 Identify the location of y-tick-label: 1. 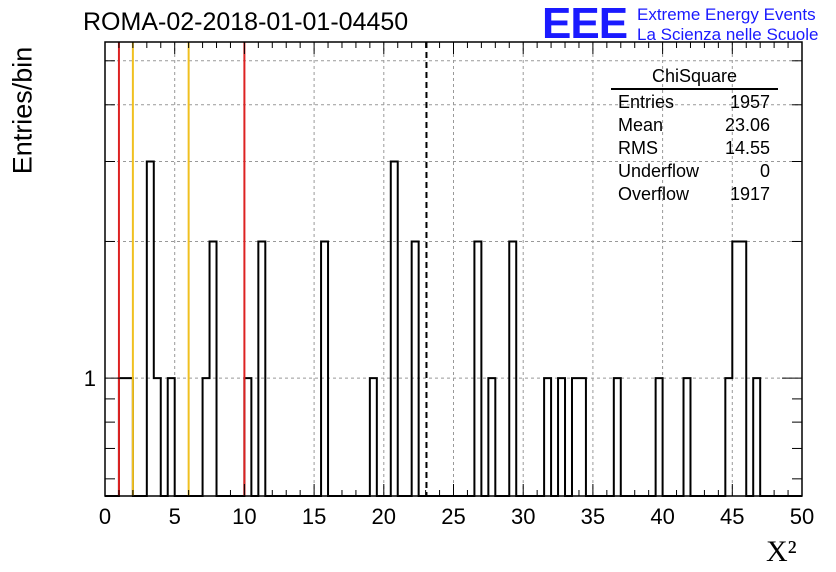
(90, 378).